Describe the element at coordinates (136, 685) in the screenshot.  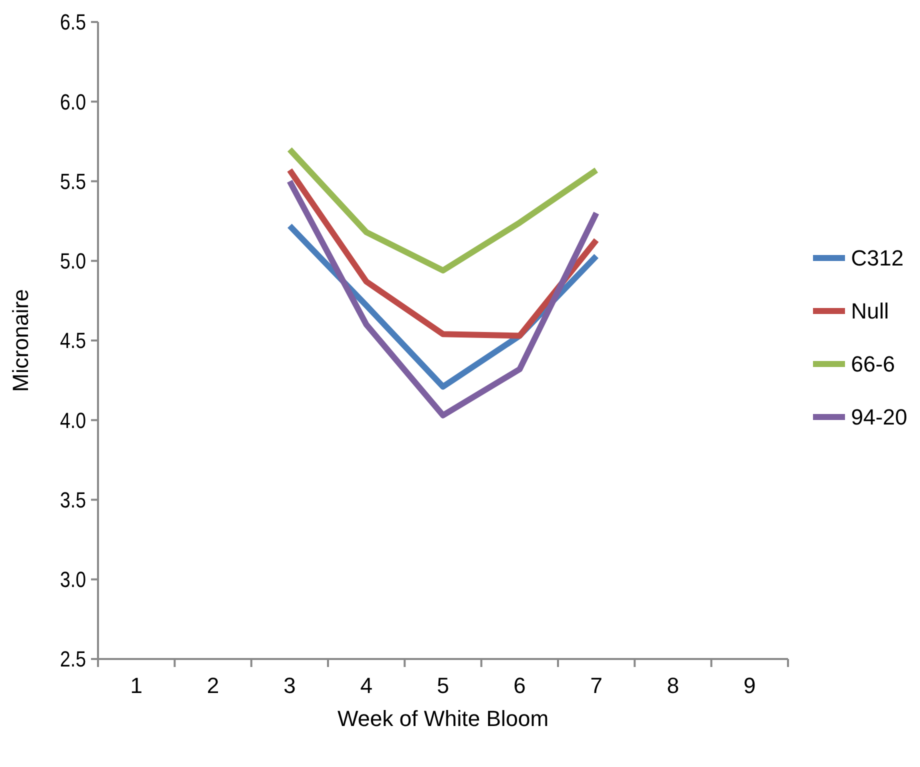
I see `x-tick-label: 1` at that location.